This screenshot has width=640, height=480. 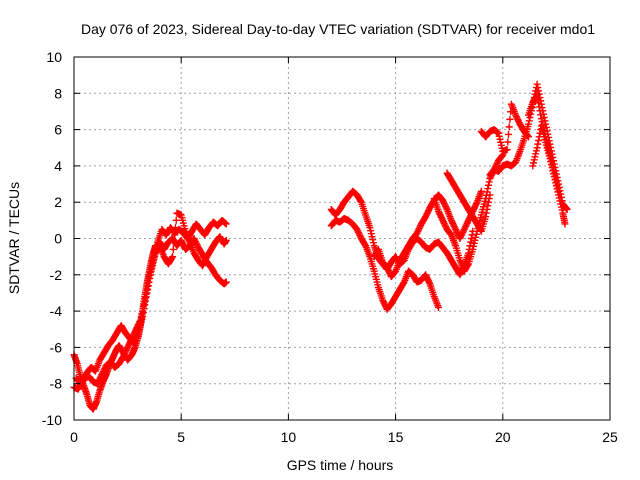 What do you see at coordinates (74, 437) in the screenshot?
I see `x-tick-label: 0` at bounding box center [74, 437].